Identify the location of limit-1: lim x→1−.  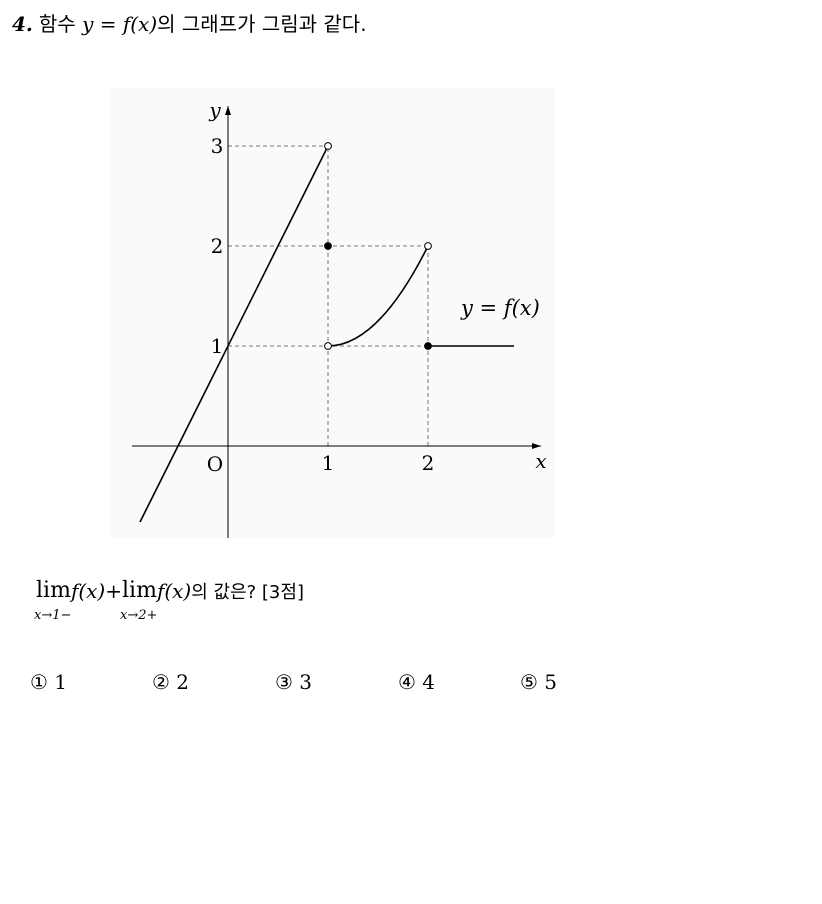
(52, 600).